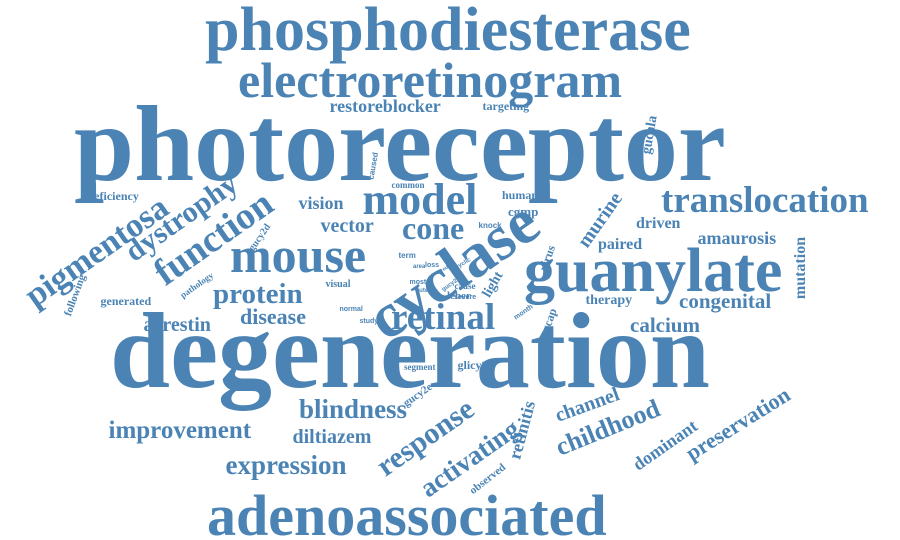  I want to click on cloud-word: phosphodiesterase, so click(448, 32).